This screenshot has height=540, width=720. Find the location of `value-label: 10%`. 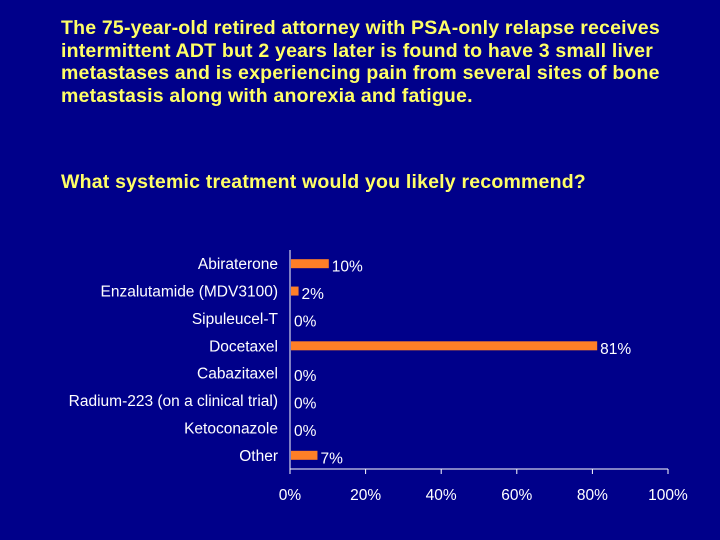

value-label: 10% is located at coordinates (347, 267).